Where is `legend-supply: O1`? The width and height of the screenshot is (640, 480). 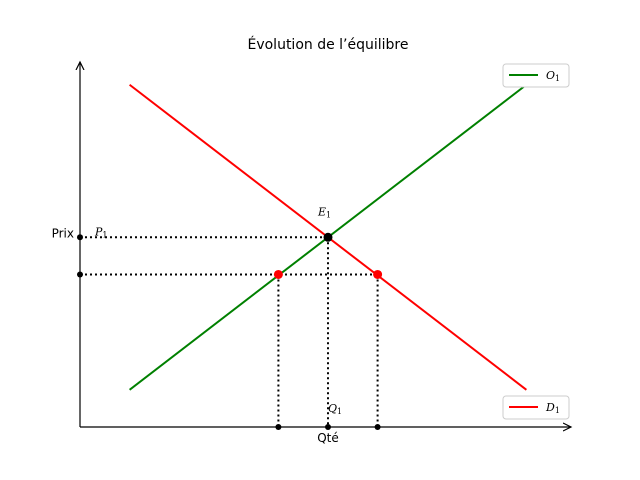
legend-supply: O1 is located at coordinates (536, 75).